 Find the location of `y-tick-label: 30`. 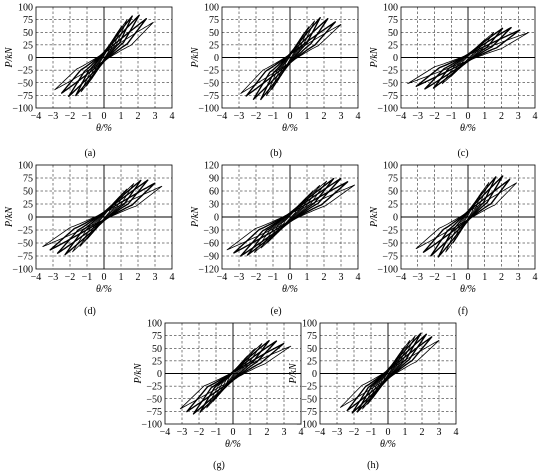

y-tick-label: 30 is located at coordinates (214, 205).